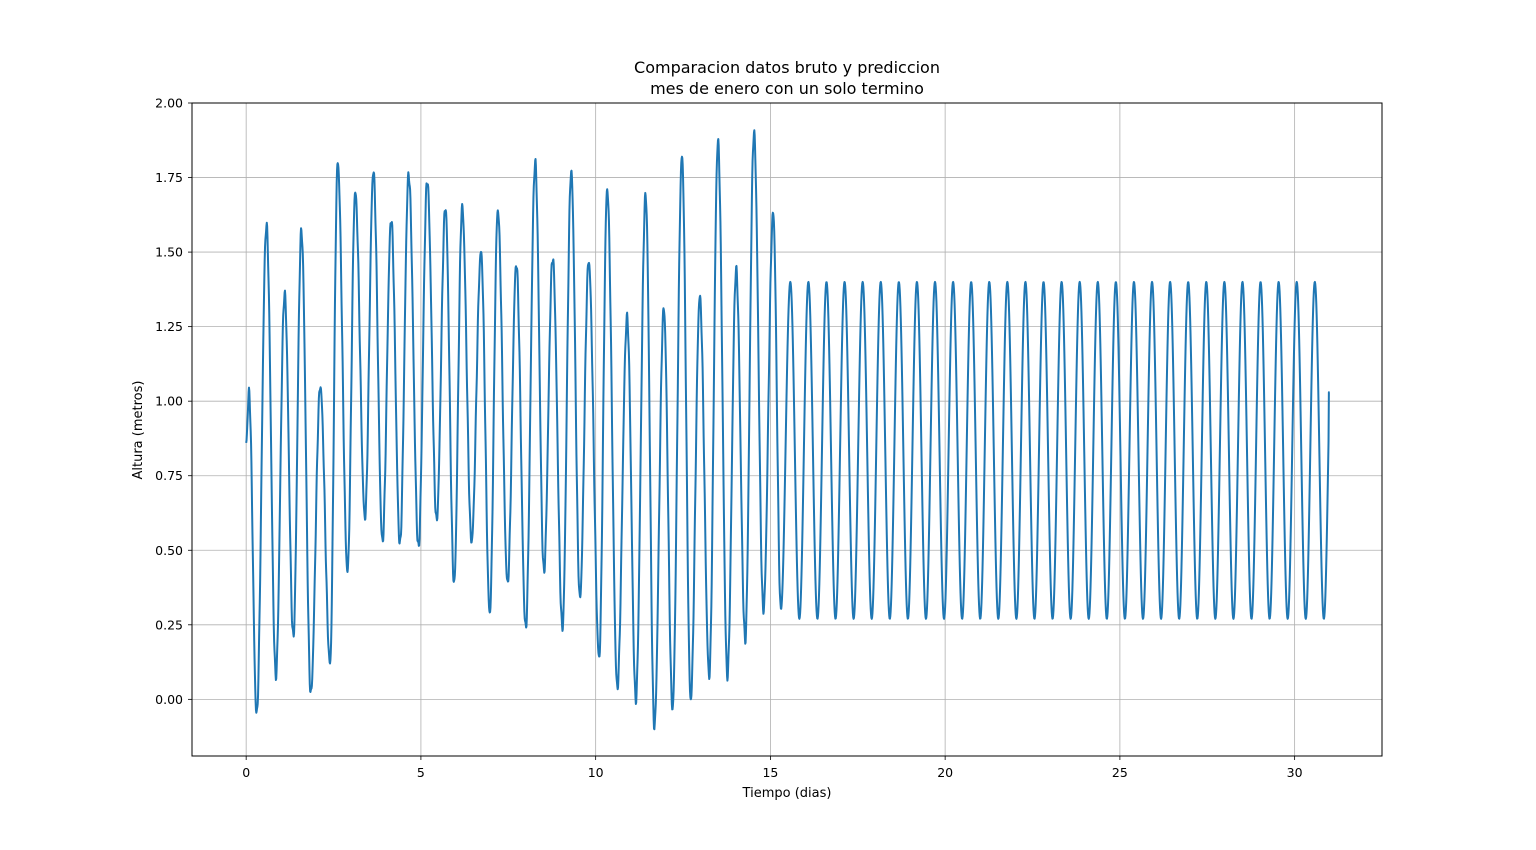 This screenshot has height=850, width=1536. What do you see at coordinates (1120, 772) in the screenshot?
I see `x-tick-label: 25` at bounding box center [1120, 772].